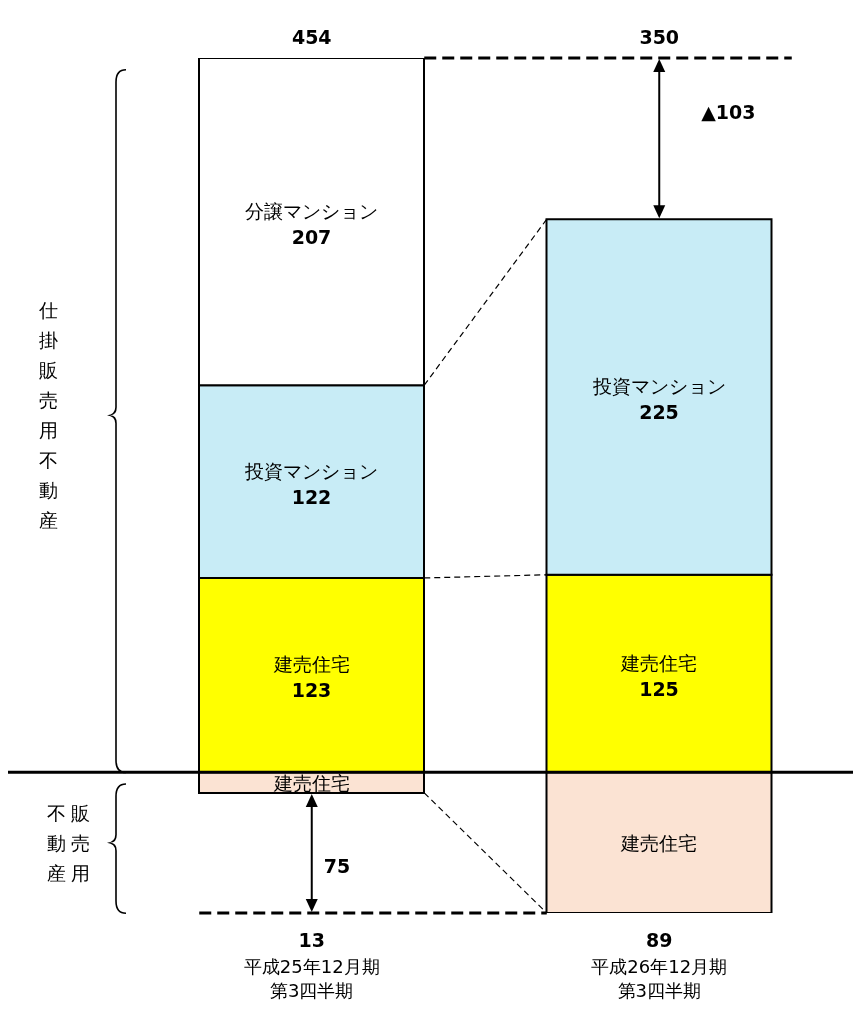  What do you see at coordinates (311, 940) in the screenshot?
I see `annotation: 13` at bounding box center [311, 940].